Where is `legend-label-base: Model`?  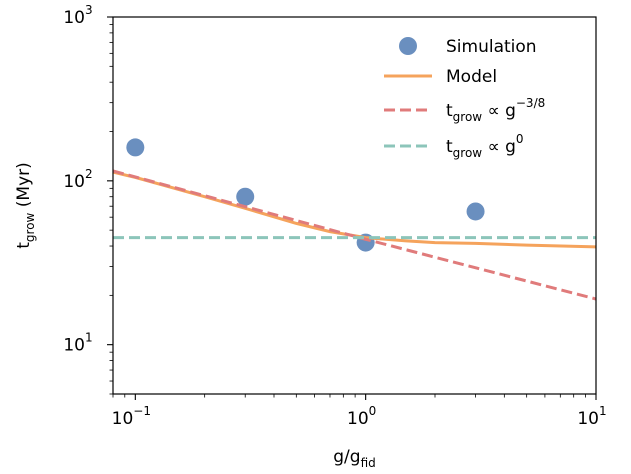 legend-label-base: Model is located at coordinates (471, 77).